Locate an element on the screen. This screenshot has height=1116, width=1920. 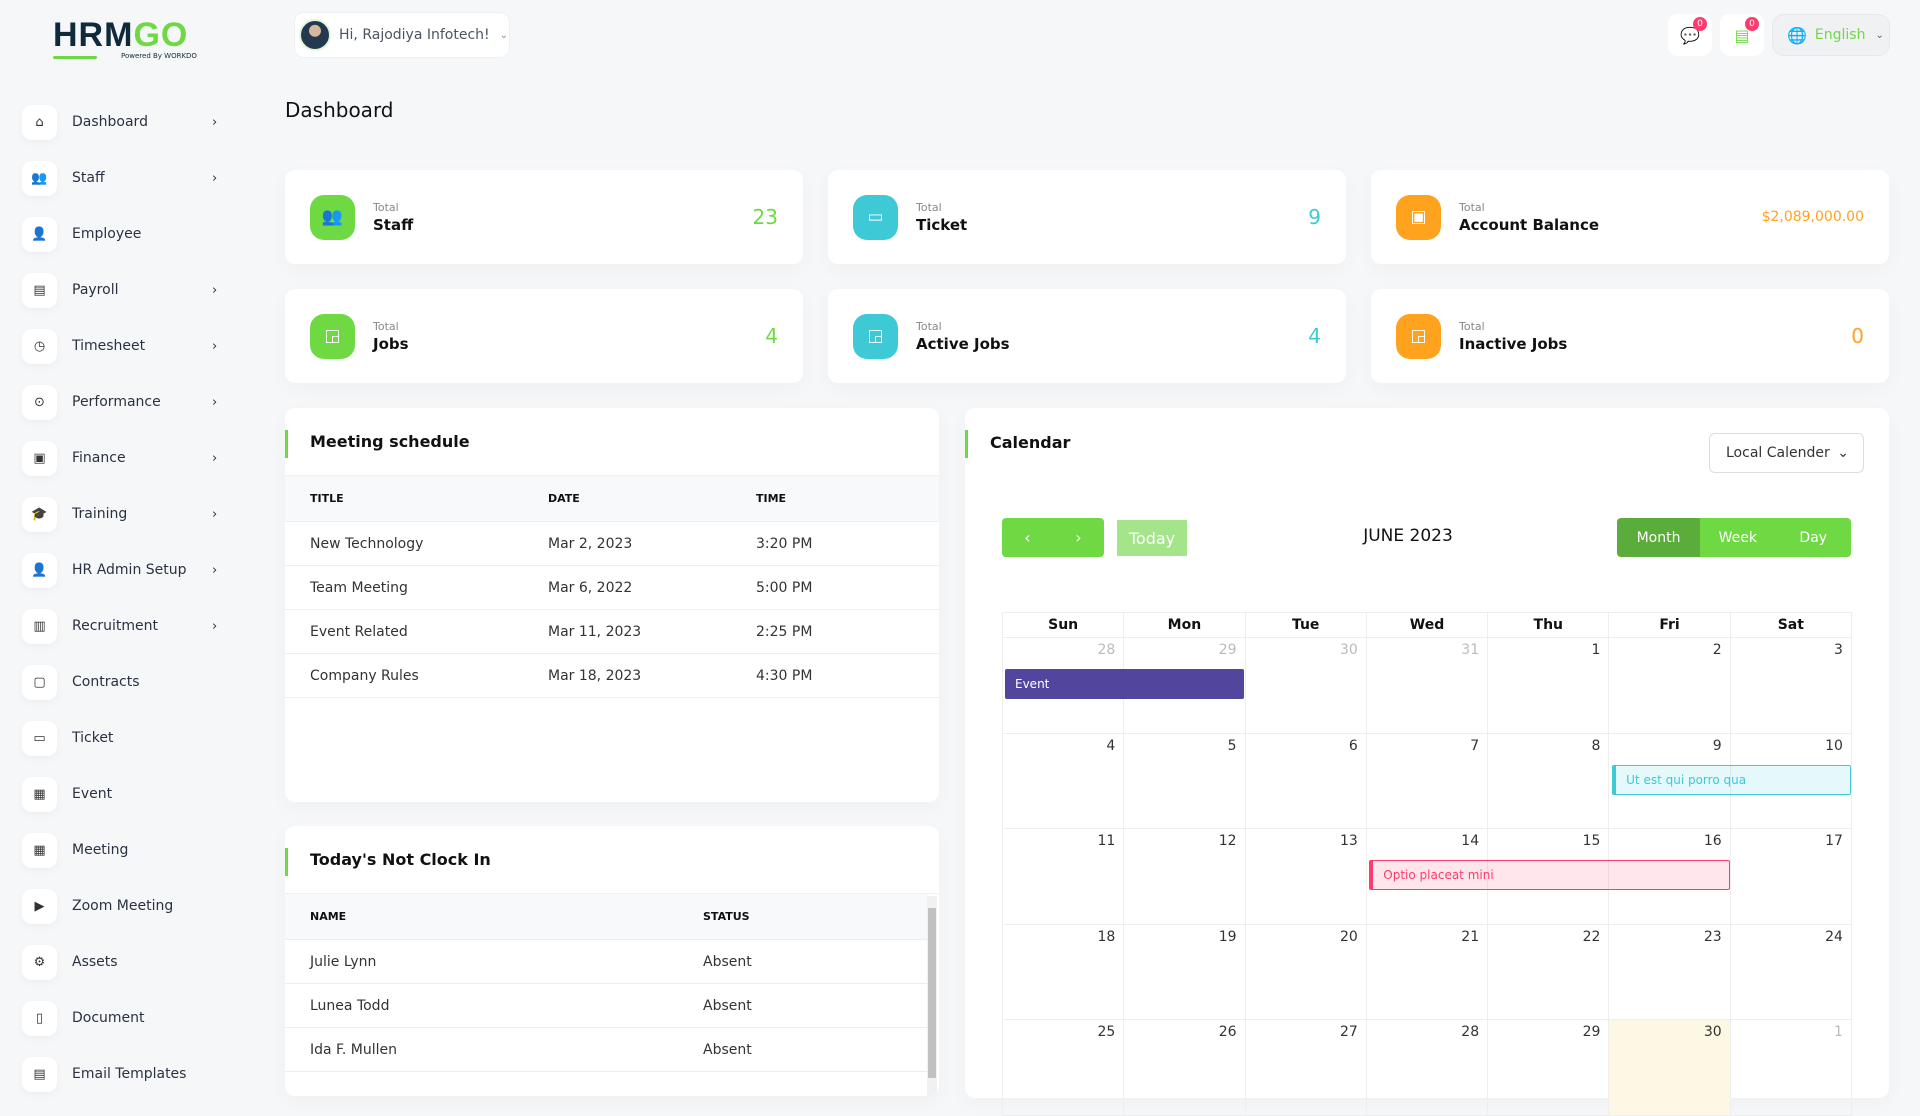
calendar-day: 31 is located at coordinates (1427, 686).